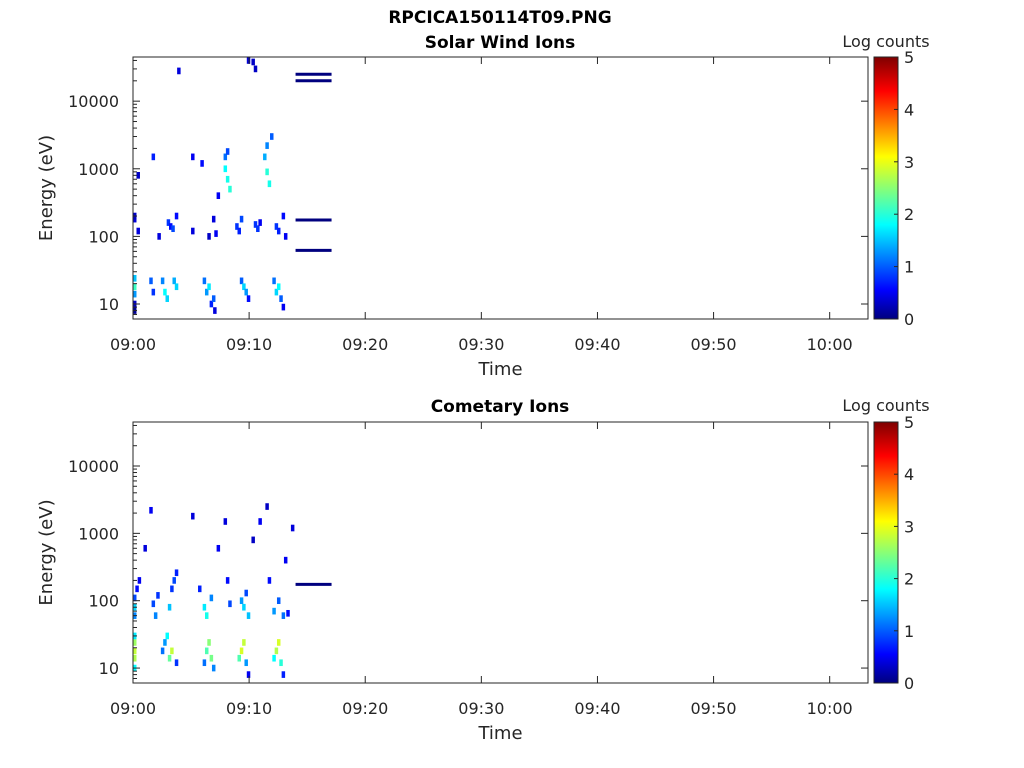  I want to click on y-axis-label: Energy (eV), so click(46, 188).